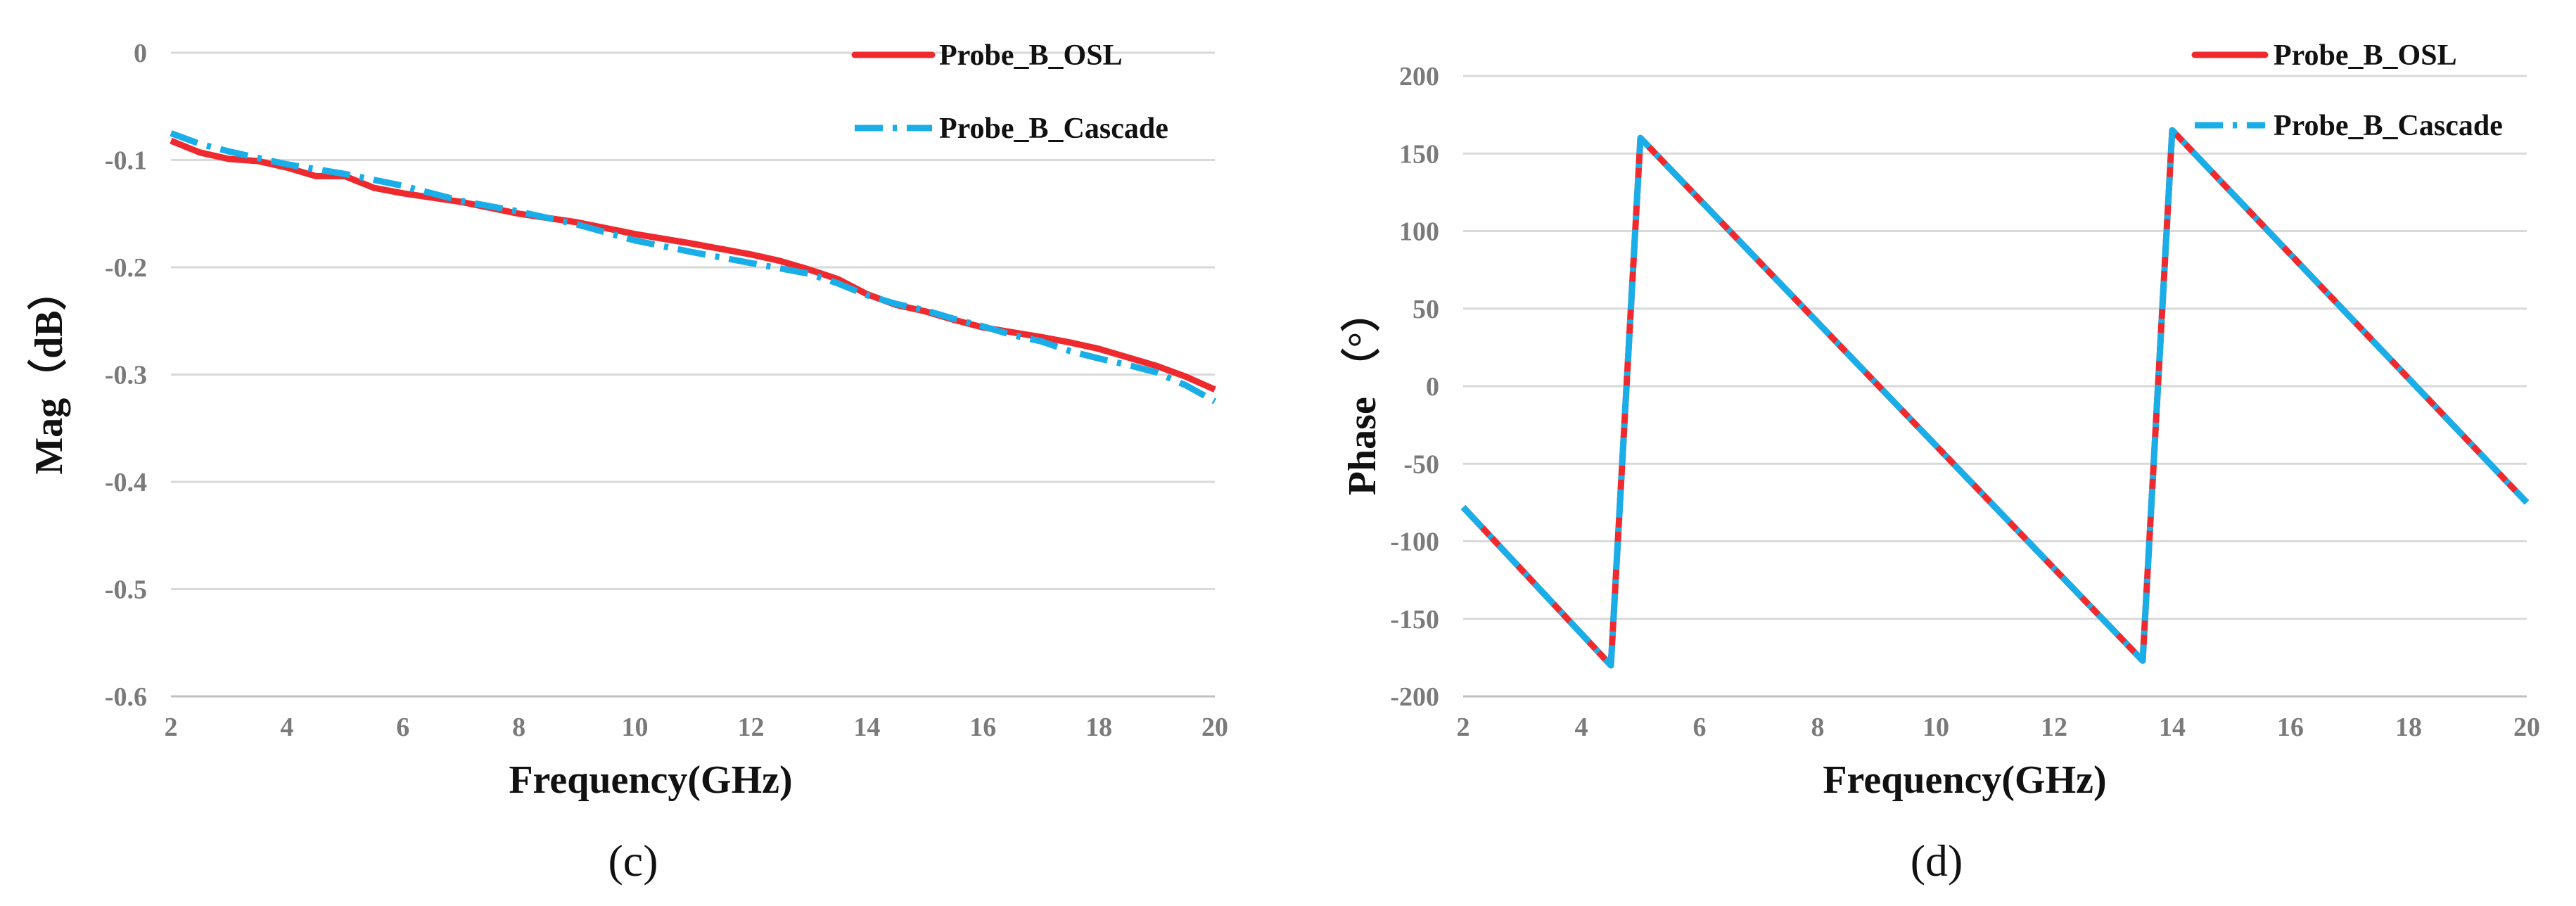 This screenshot has width=2576, height=906. What do you see at coordinates (1700, 727) in the screenshot?
I see `phase-x-tick-label: 6` at bounding box center [1700, 727].